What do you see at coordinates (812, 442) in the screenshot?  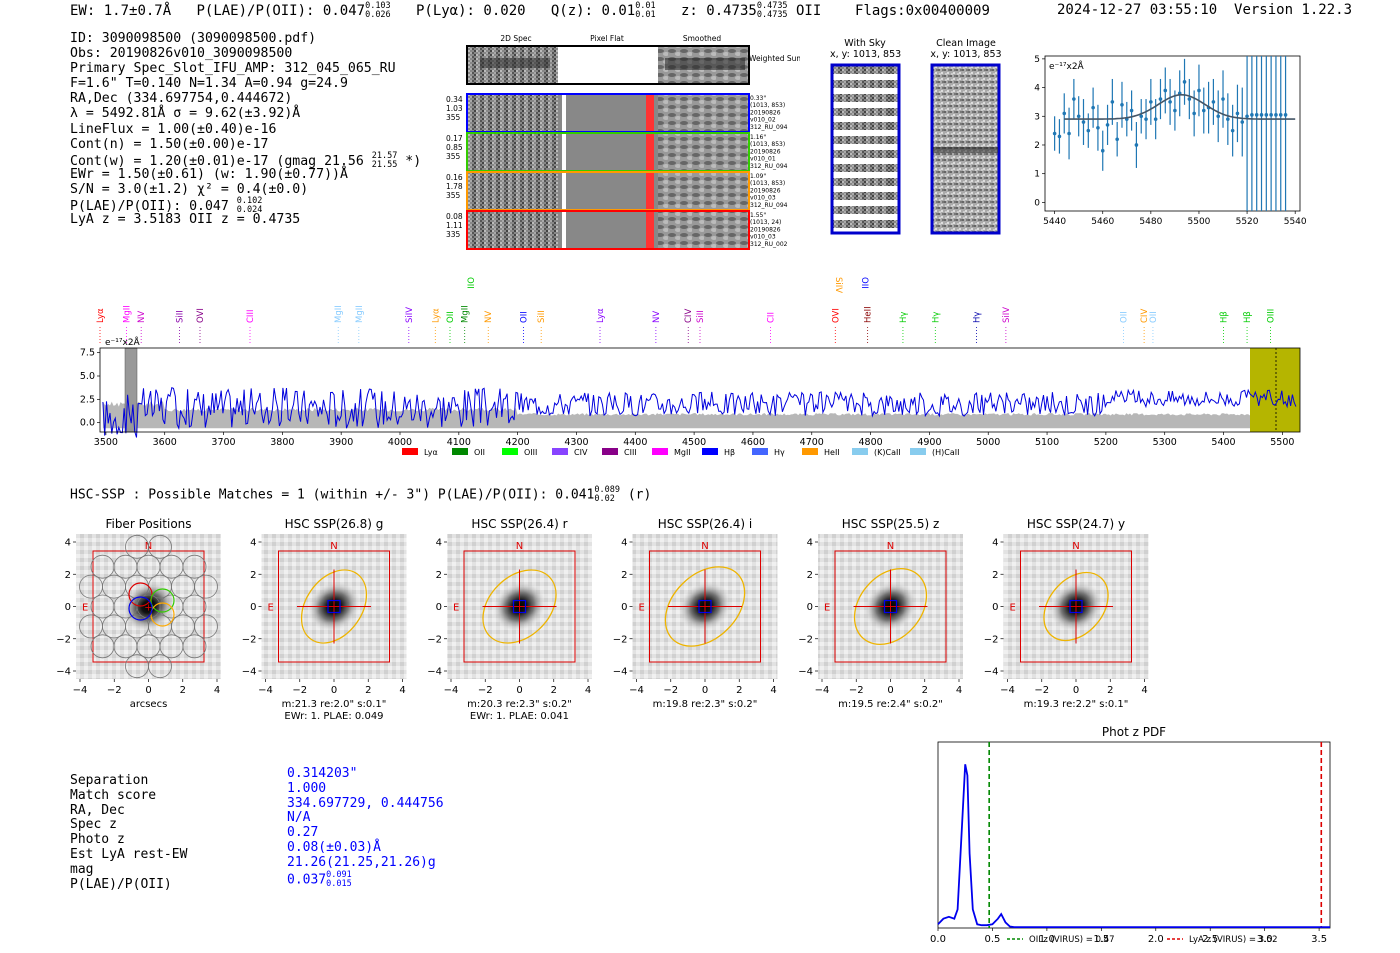 I see `fs-xtick-label-12: 4700` at bounding box center [812, 442].